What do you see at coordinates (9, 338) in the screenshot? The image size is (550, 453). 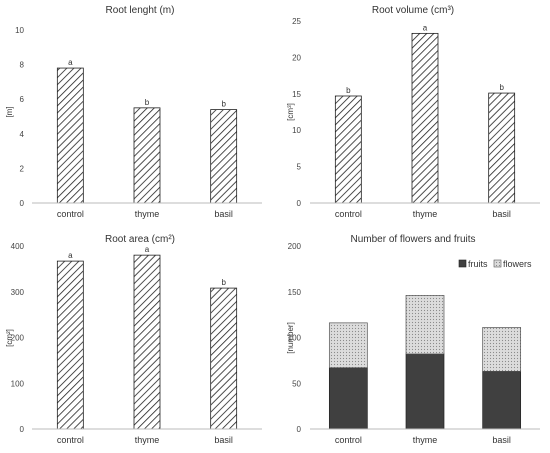 I see `y-axis-label: [cm²]` at bounding box center [9, 338].